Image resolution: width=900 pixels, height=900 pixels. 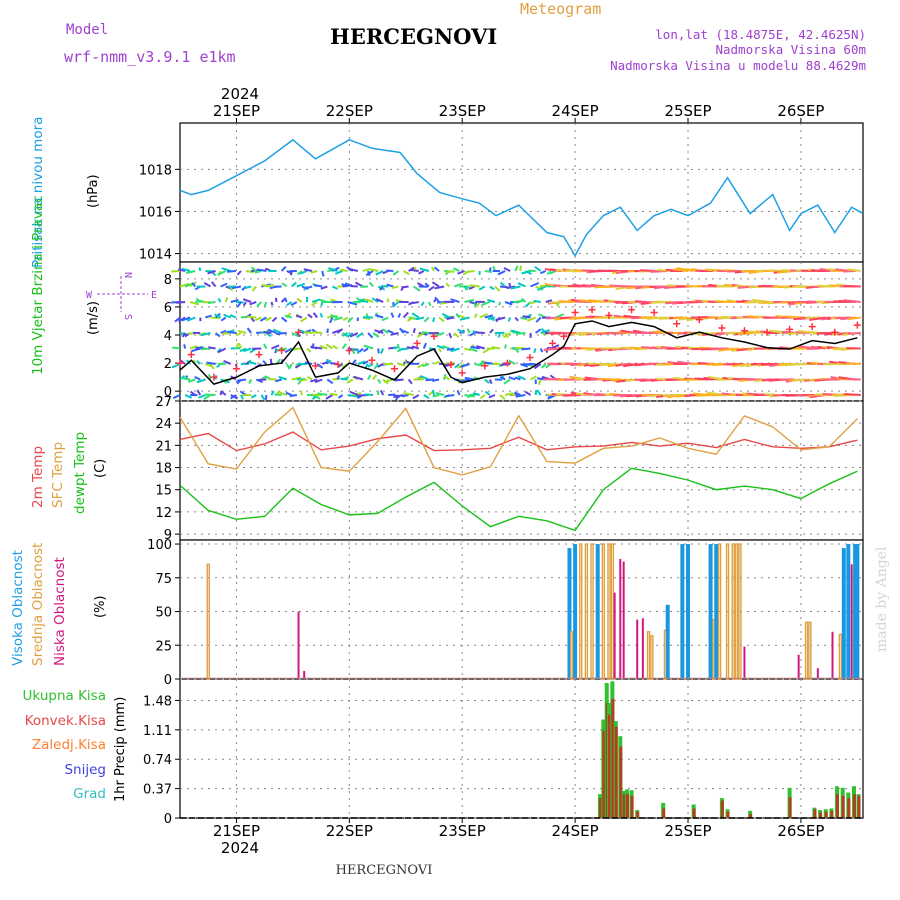 I want to click on bottom-day-label: 25SEP, so click(x=687, y=831).